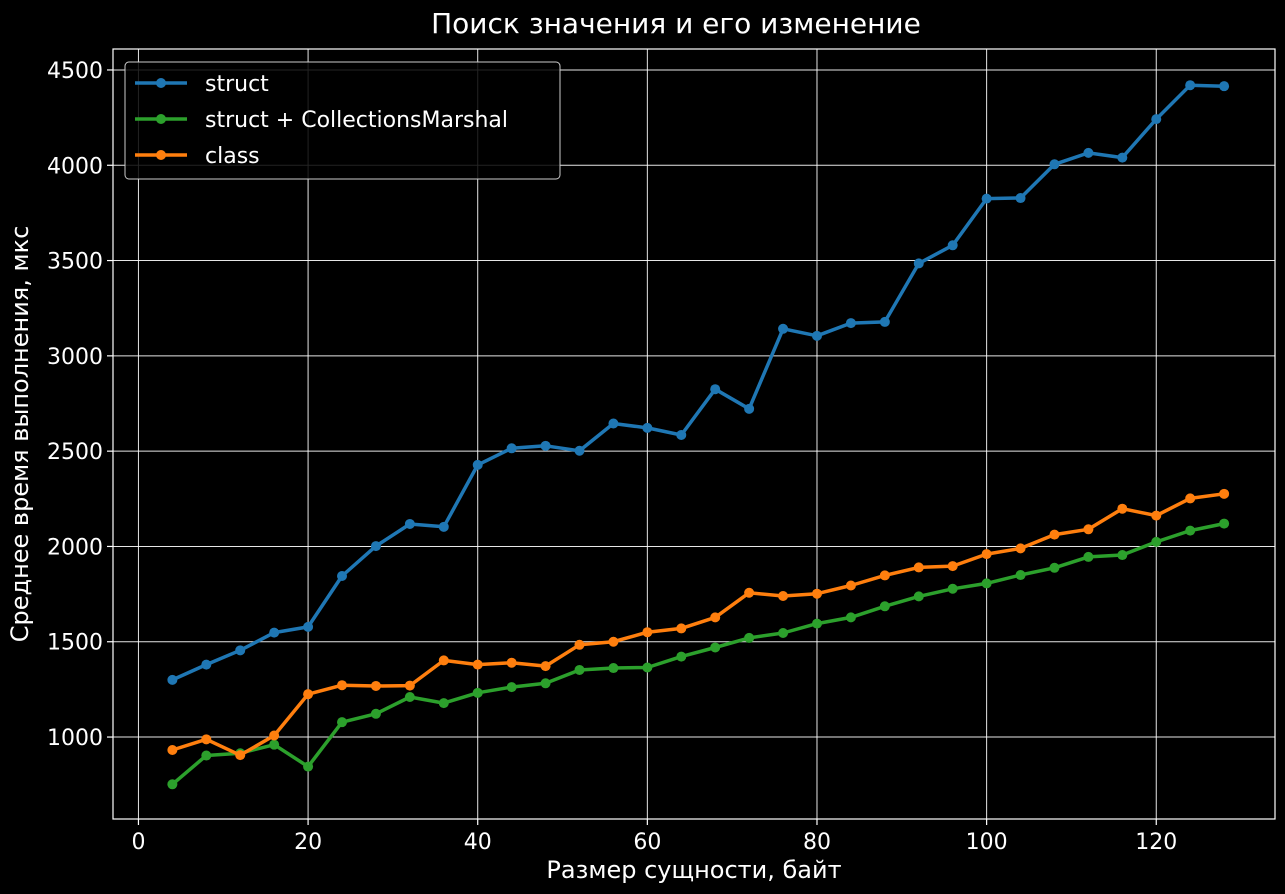 This screenshot has width=1285, height=894. I want to click on y-tick-label: 1000, so click(75, 738).